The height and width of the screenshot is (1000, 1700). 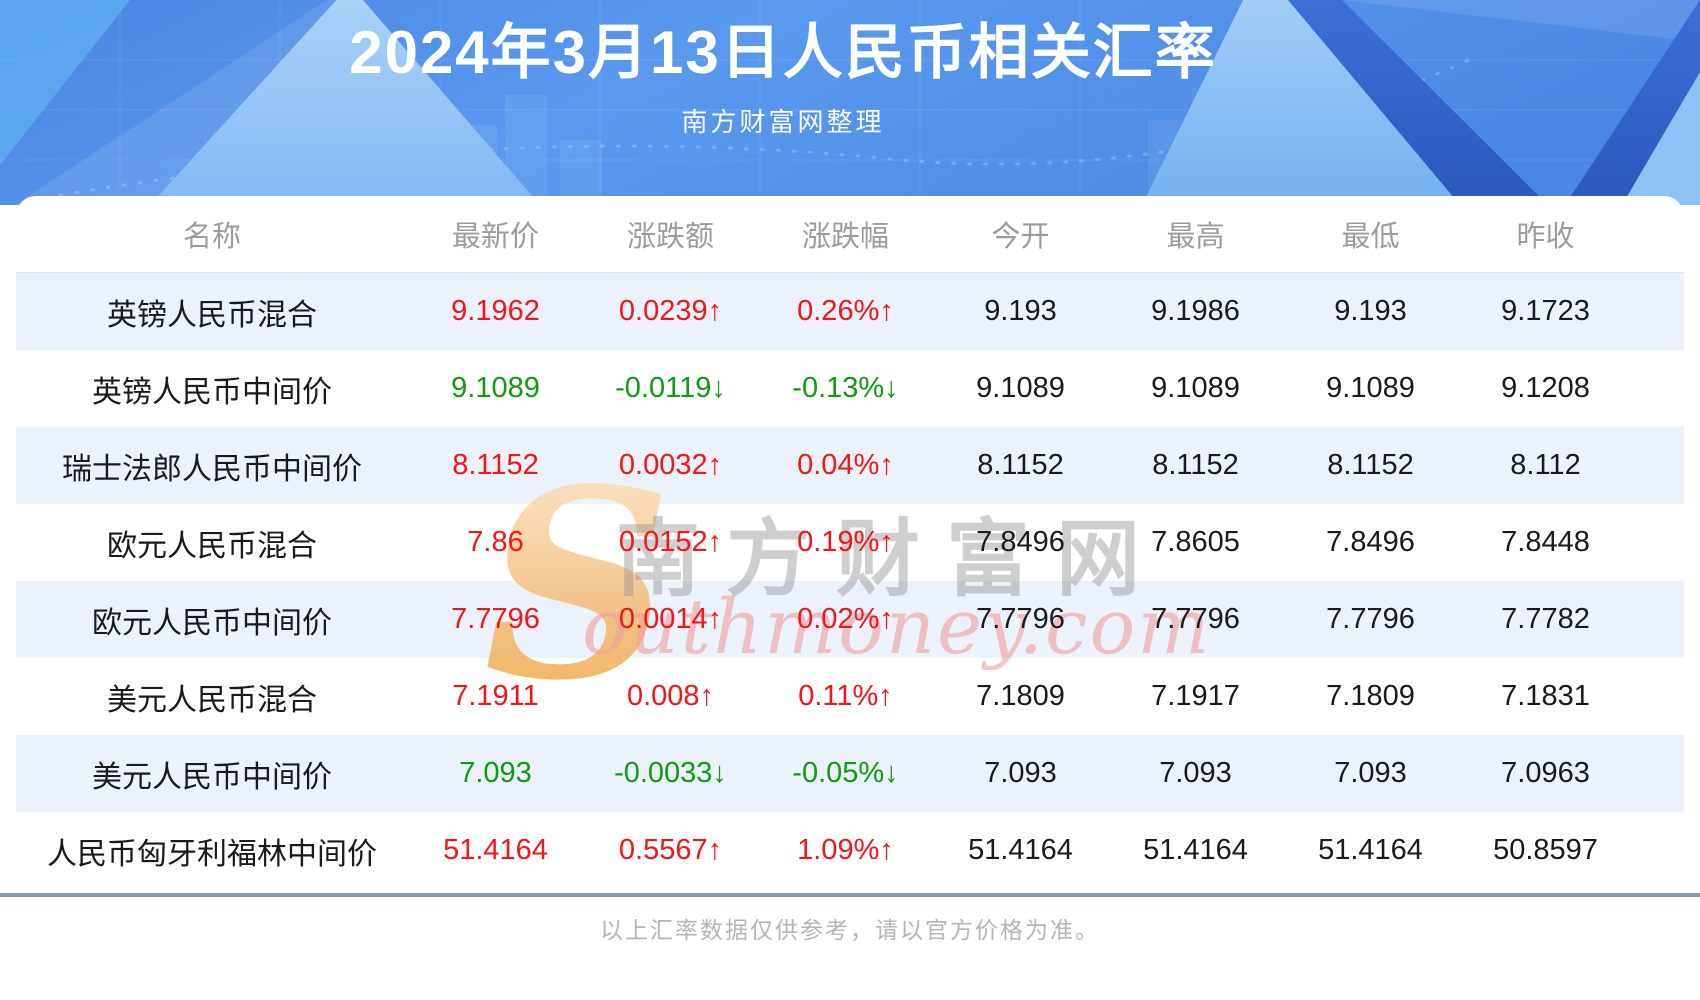 I want to click on table-header-row: 名称 最新价 涨跌额 涨跌幅 今开 最高 最低 昨收, so click(x=850, y=234).